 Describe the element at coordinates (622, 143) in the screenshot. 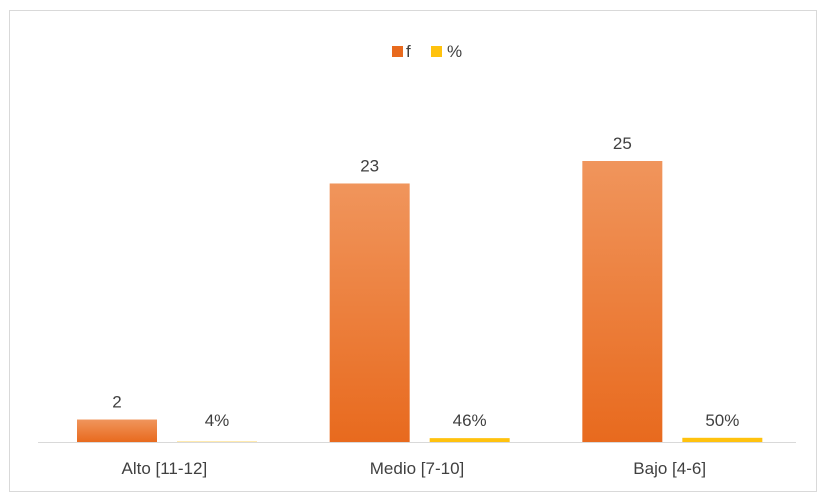

I see `data-label-f-2: 25` at that location.